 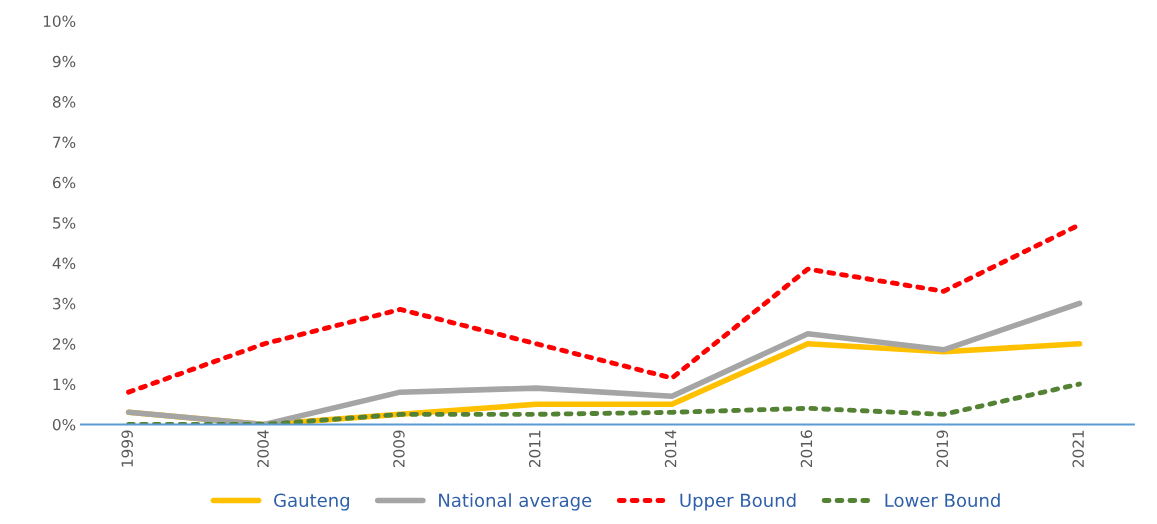 I want to click on y-tick-label: 3%, so click(x=64, y=303).